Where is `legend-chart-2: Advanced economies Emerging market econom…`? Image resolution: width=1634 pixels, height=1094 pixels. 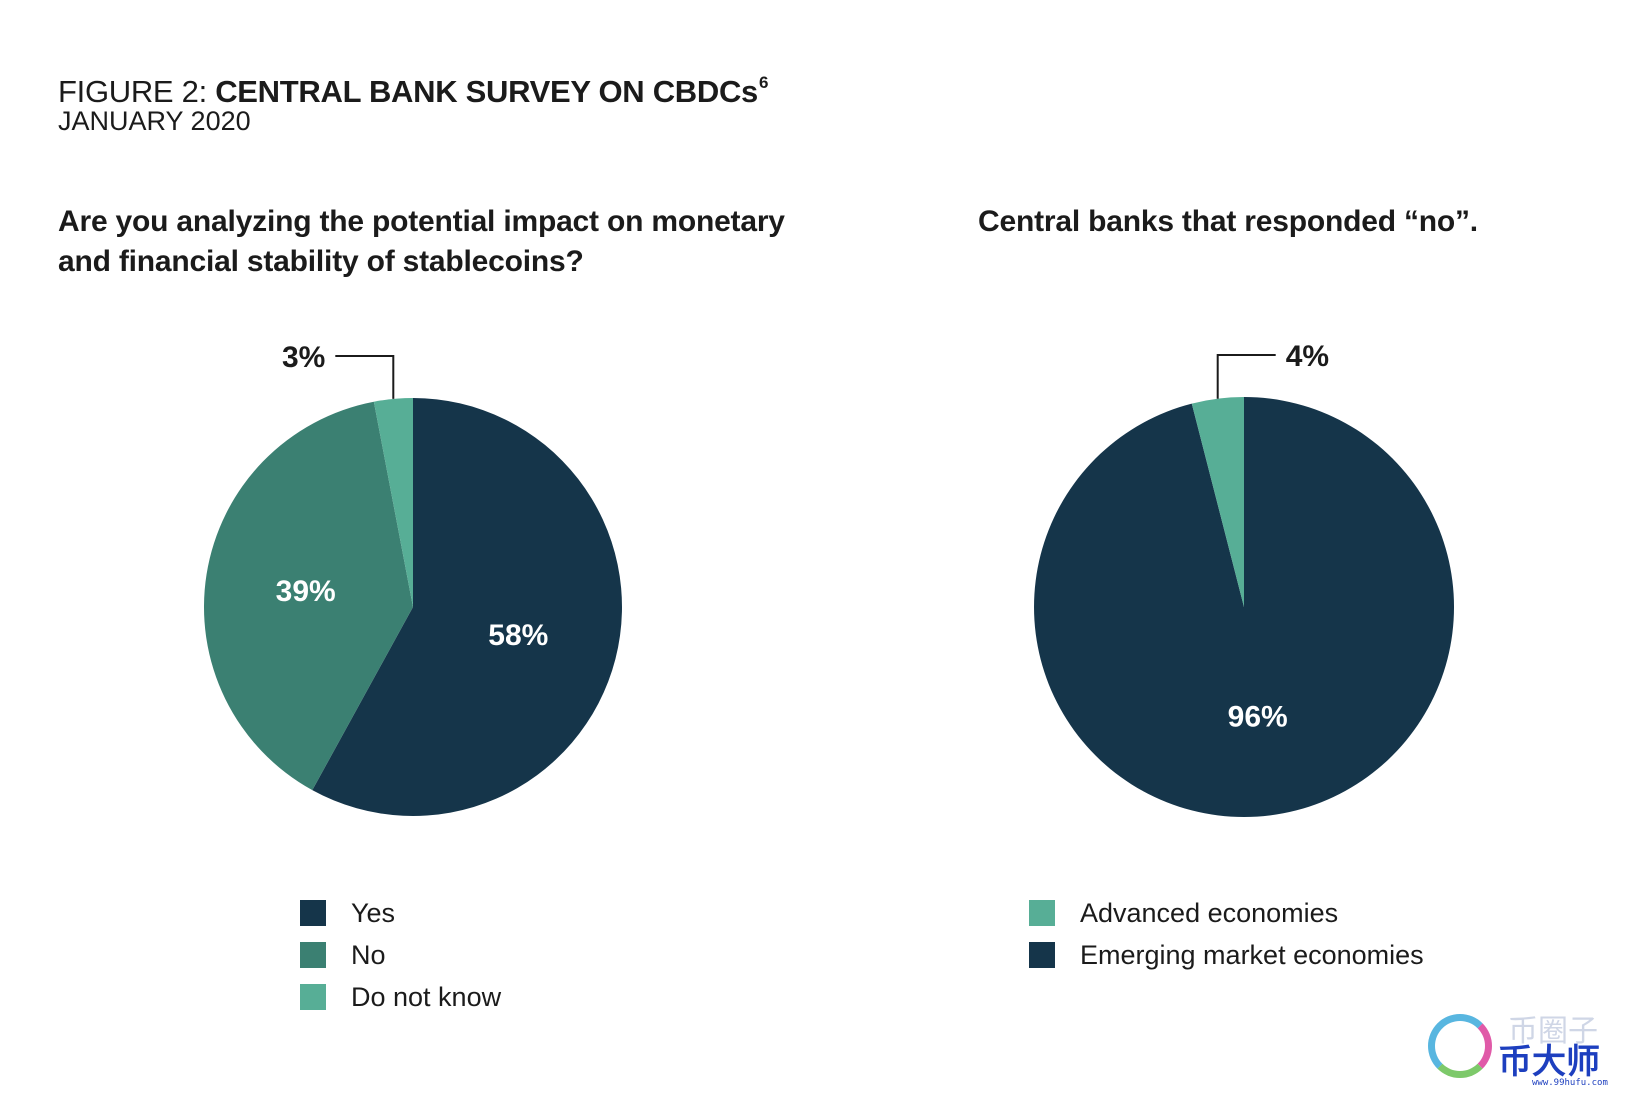 legend-chart-2: Advanced economies Emerging market econom… is located at coordinates (1226, 934).